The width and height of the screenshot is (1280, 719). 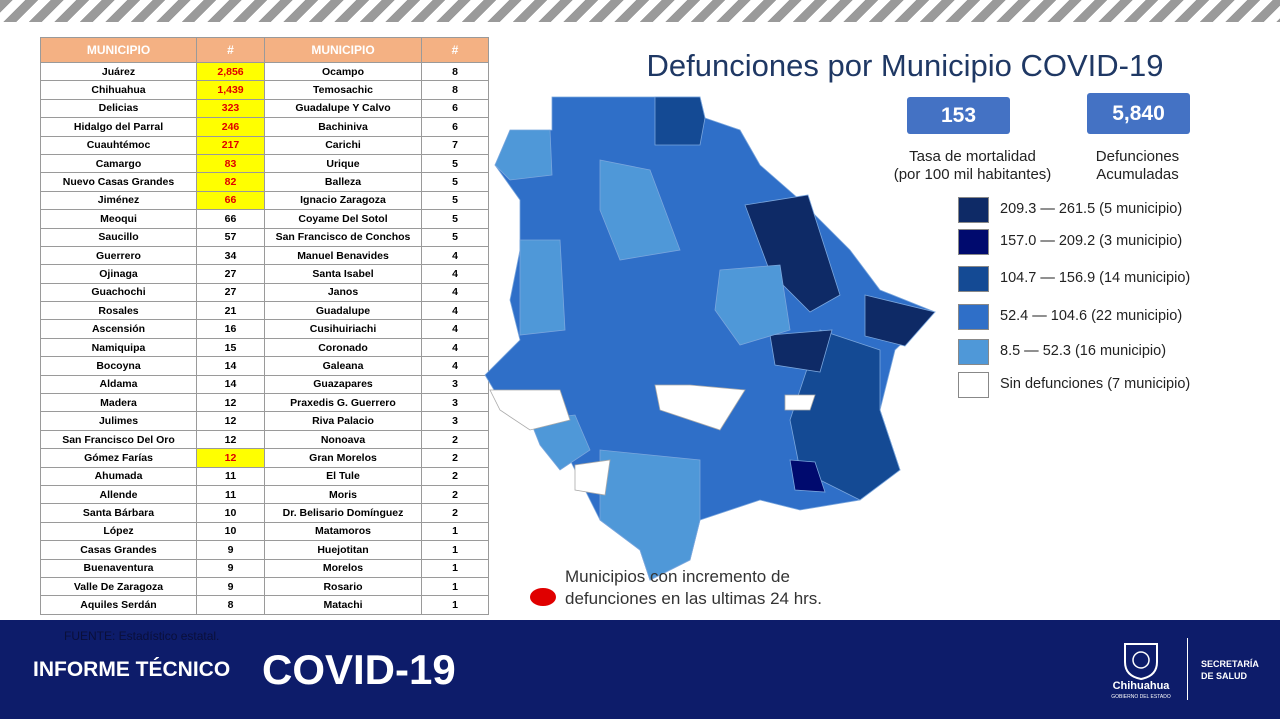 What do you see at coordinates (343, 127) in the screenshot?
I see `cell: Bachiniva` at bounding box center [343, 127].